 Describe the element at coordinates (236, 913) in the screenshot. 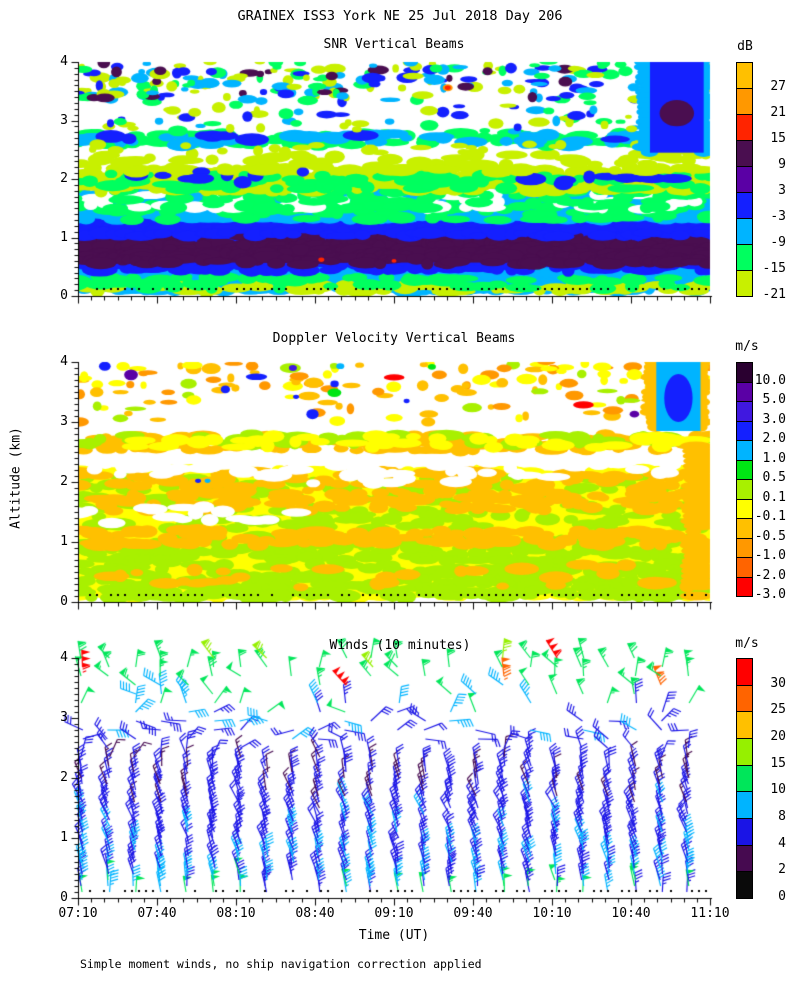

I see `x-tick-label: 08:10` at that location.